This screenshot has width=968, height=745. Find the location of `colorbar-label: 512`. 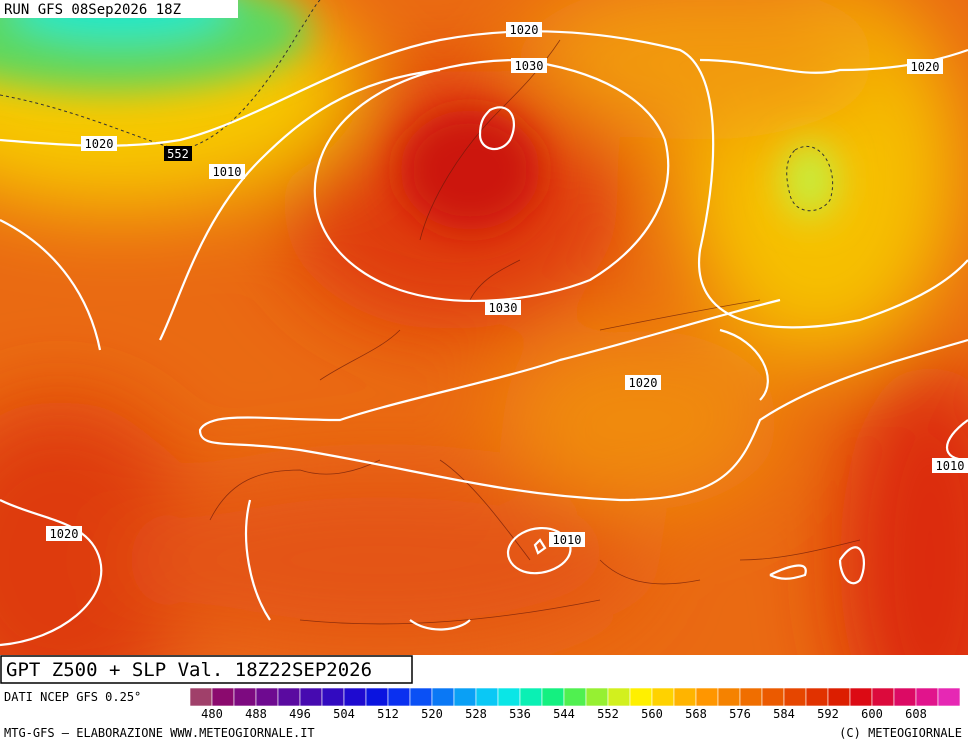

colorbar-label: 512 is located at coordinates (388, 714).